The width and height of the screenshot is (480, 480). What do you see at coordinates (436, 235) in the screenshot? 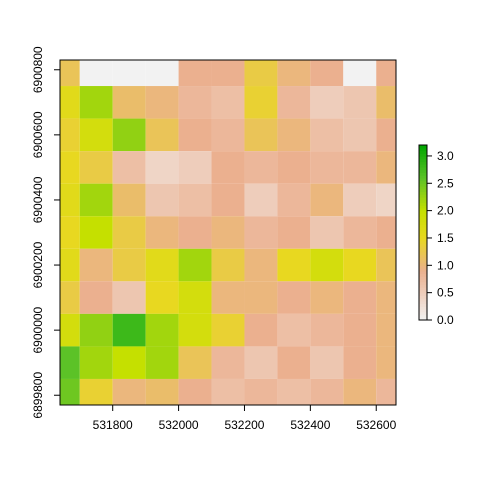
I see `colorbar-legend: 0.0 0.5 1.0 1.5 2.0 2.5 3.0` at bounding box center [436, 235].